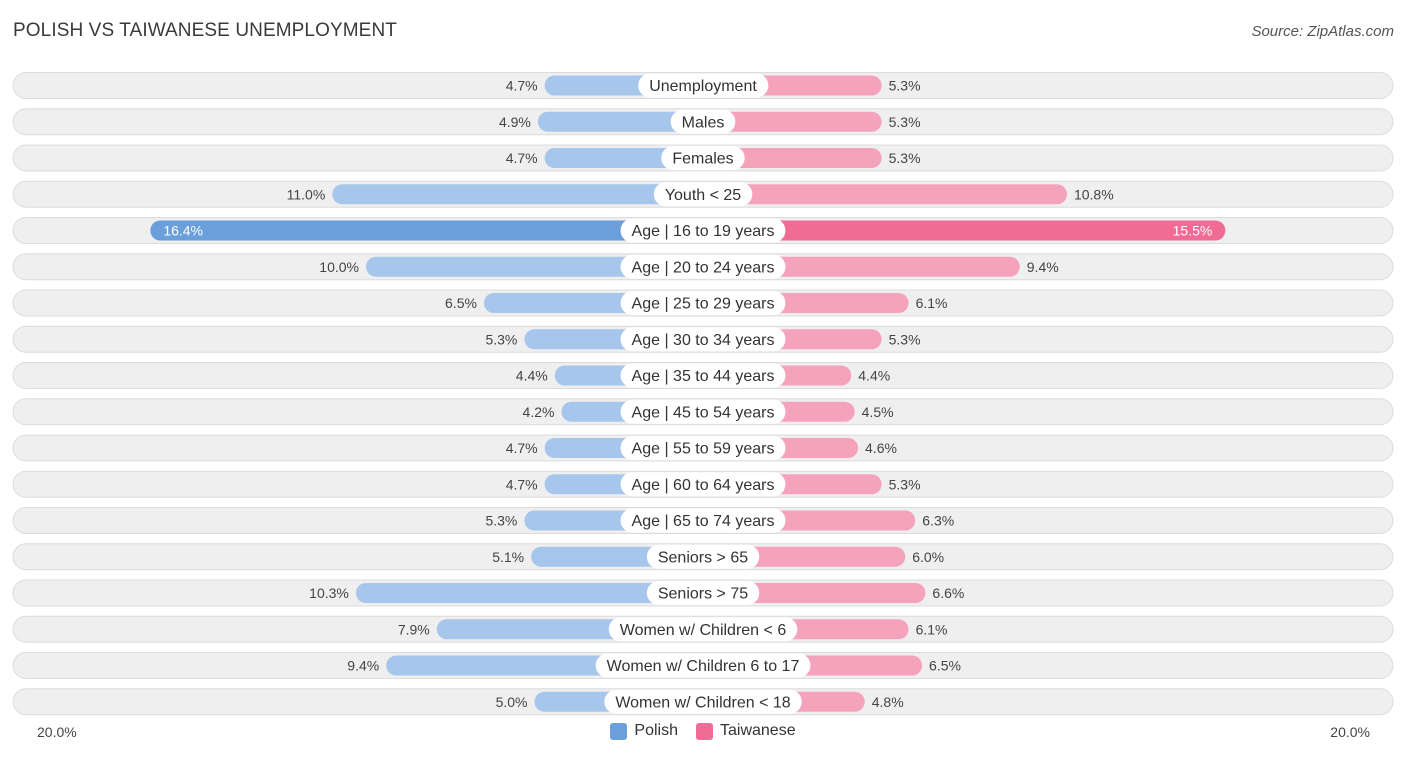 The width and height of the screenshot is (1406, 757). I want to click on axis-right-label: 20.0%, so click(1350, 732).